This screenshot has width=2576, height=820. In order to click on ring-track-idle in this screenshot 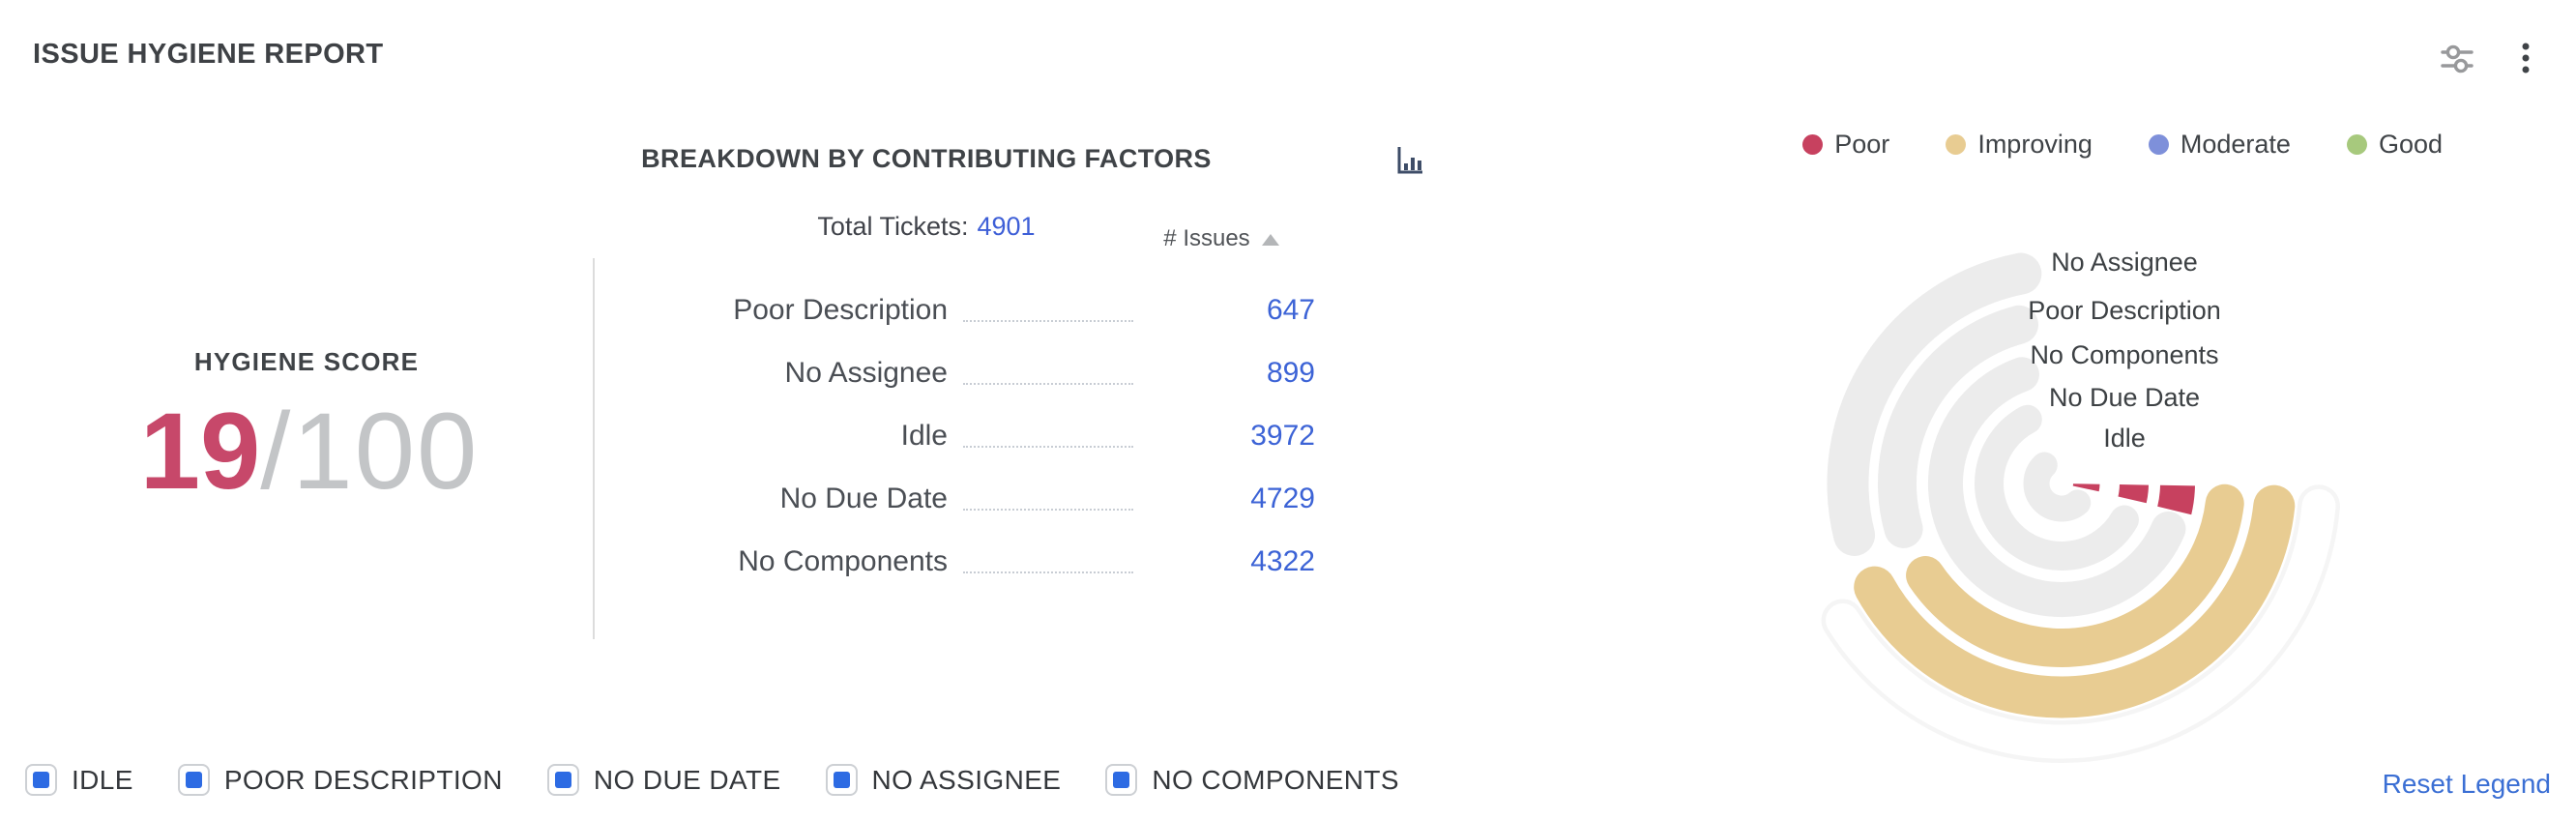, I will do `click(2057, 487)`.